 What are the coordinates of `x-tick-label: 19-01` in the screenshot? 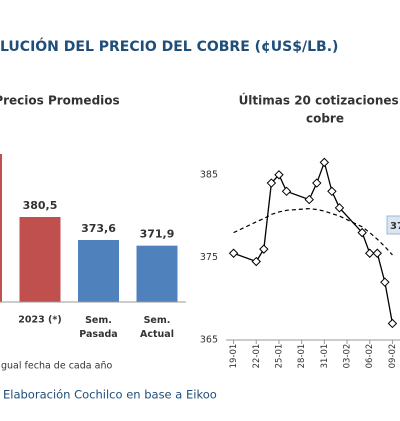 It's located at (234, 356).